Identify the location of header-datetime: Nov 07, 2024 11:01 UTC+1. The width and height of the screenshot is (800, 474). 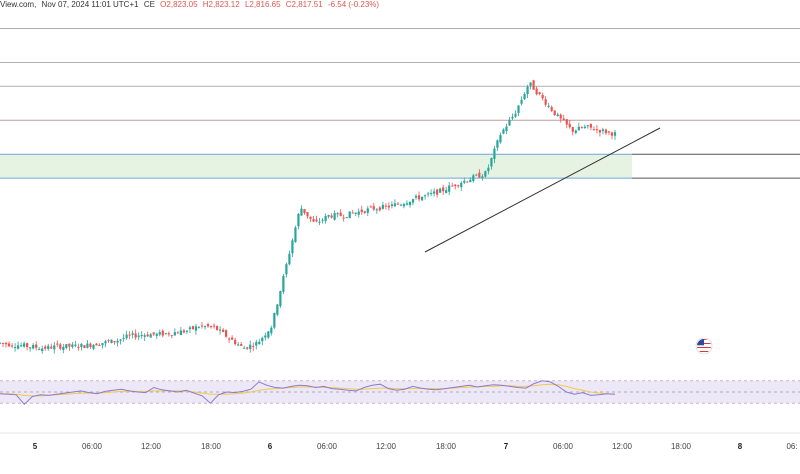
(90, 4).